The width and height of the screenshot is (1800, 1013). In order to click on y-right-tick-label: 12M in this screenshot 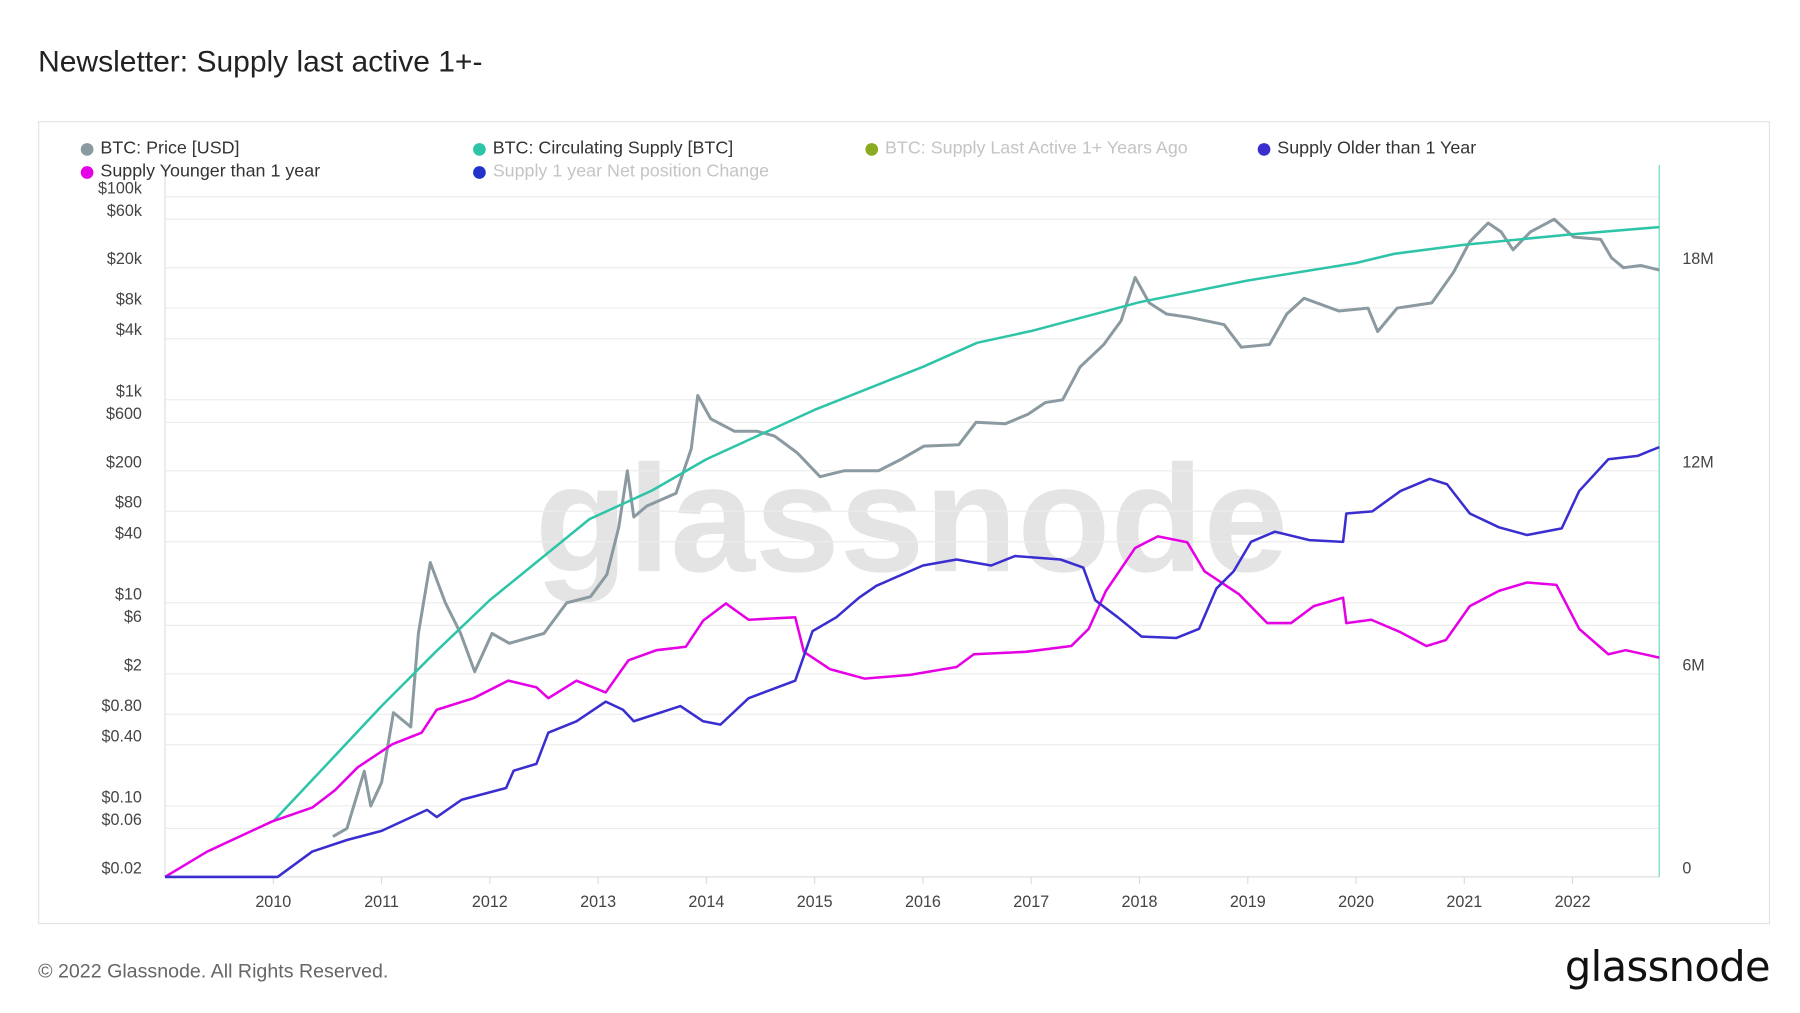, I will do `click(1697, 462)`.